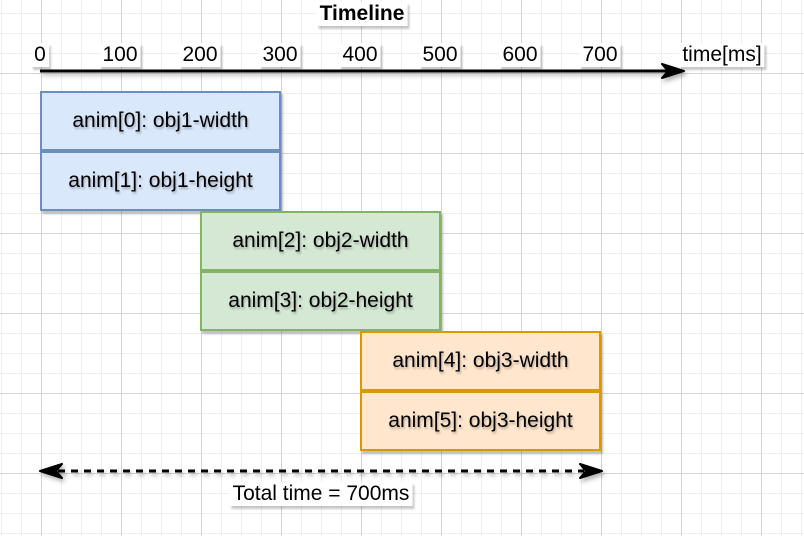  Describe the element at coordinates (321, 471) in the screenshot. I see `total-time-arrow` at that location.